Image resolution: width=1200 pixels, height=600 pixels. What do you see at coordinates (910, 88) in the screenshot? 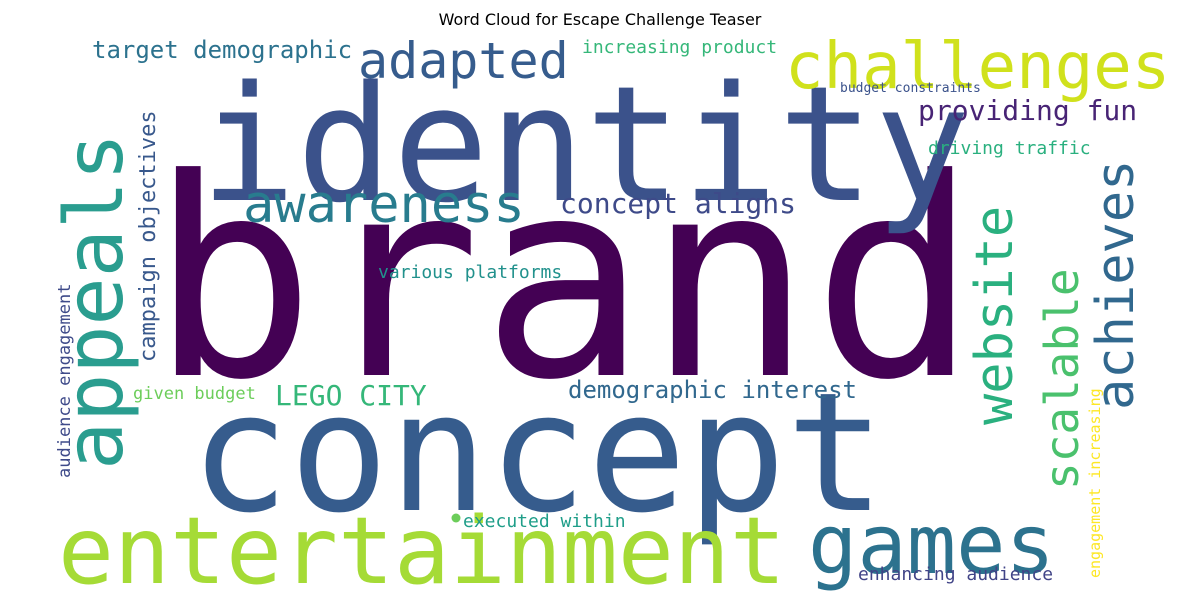
I see `word-budget-constraints: budget constraints` at bounding box center [910, 88].